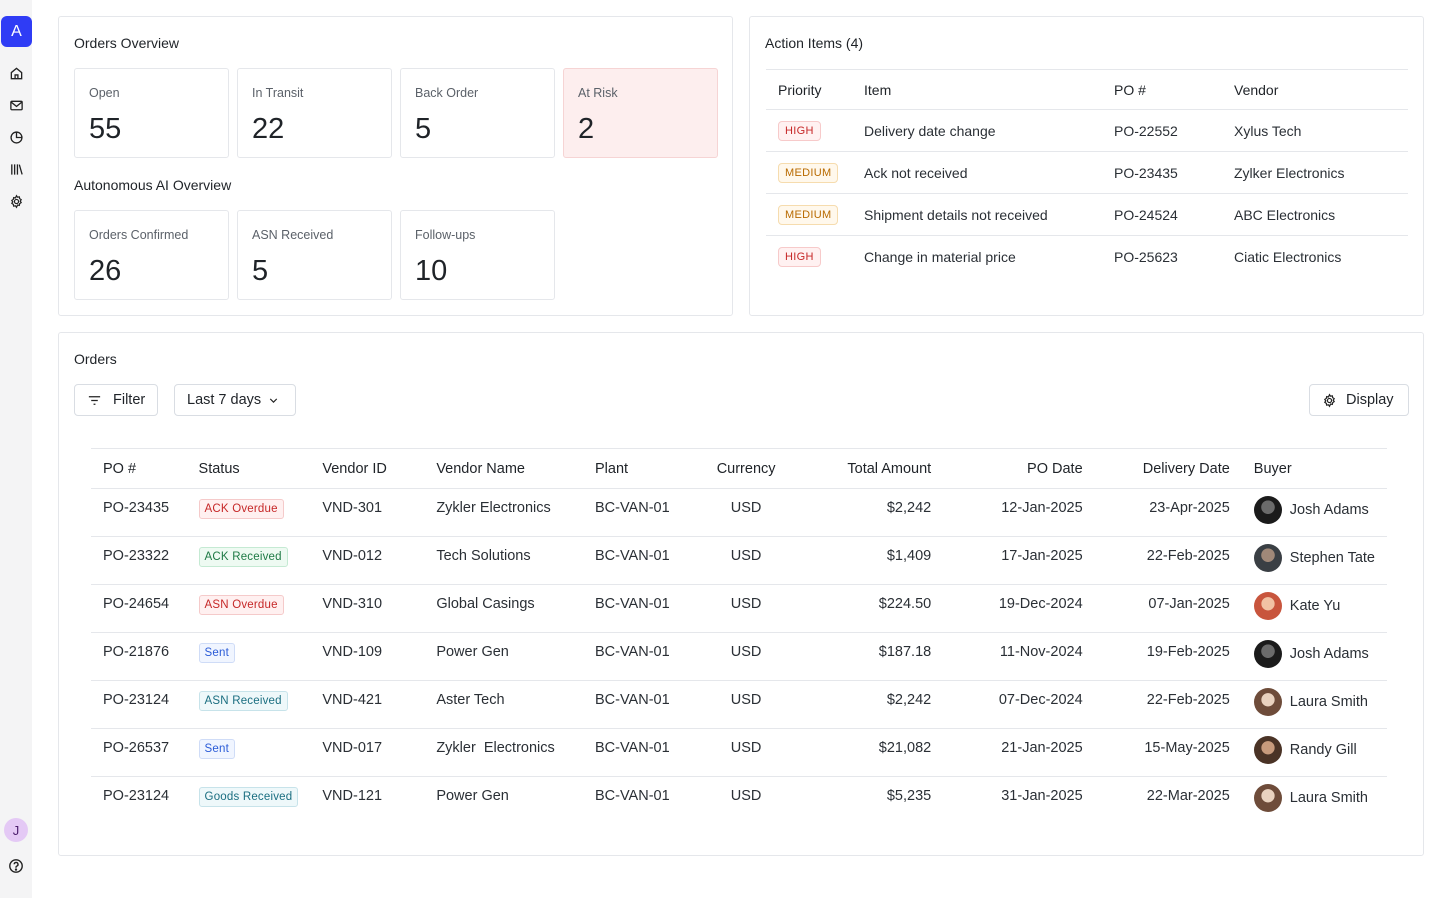 The image size is (1440, 898). Describe the element at coordinates (16, 105) in the screenshot. I see `mail-icon` at that location.